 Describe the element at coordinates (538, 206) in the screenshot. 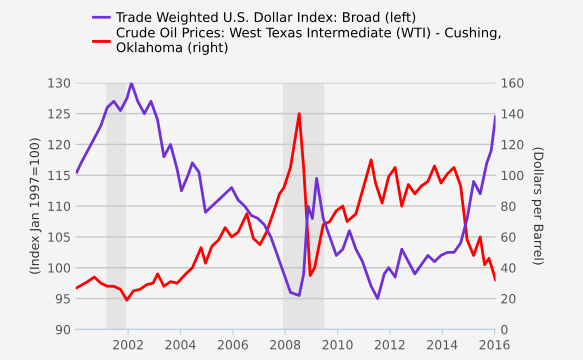

I see `y2-axis-title: (Dollars per Barrel)` at that location.